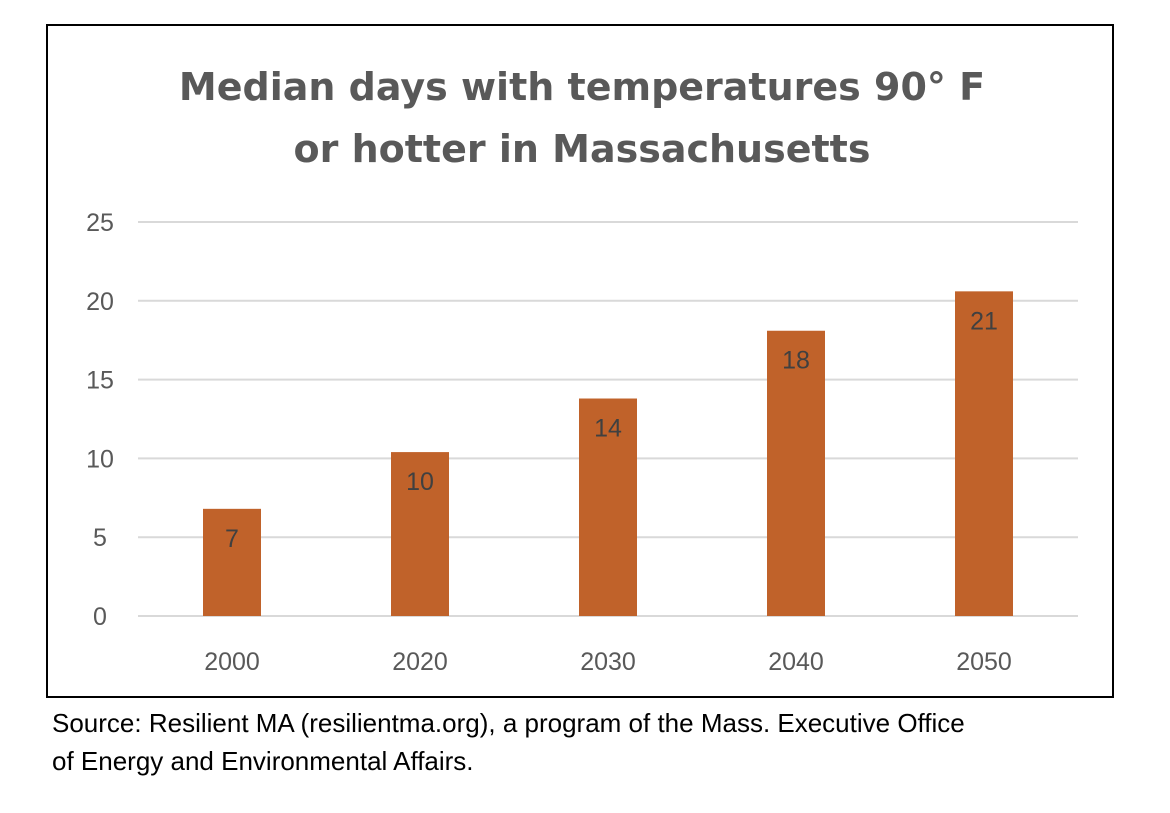 Image resolution: width=1170 pixels, height=813 pixels. What do you see at coordinates (232, 562) in the screenshot?
I see `bar-2000` at bounding box center [232, 562].